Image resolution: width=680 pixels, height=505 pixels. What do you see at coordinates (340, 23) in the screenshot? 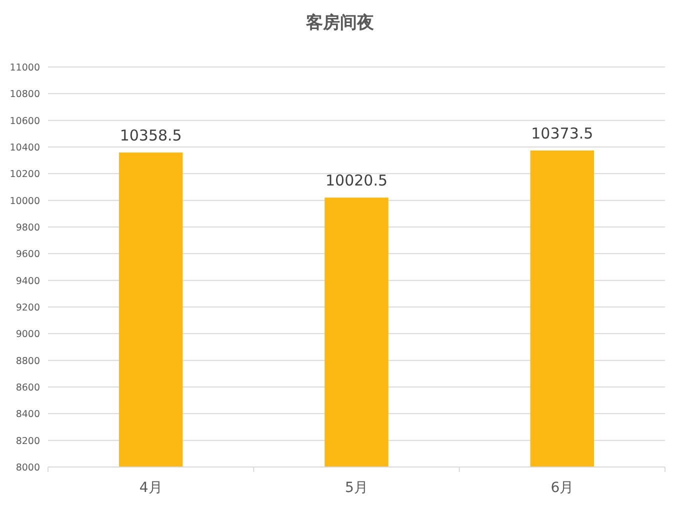
I see `chart-title: 客房间夜` at bounding box center [340, 23].